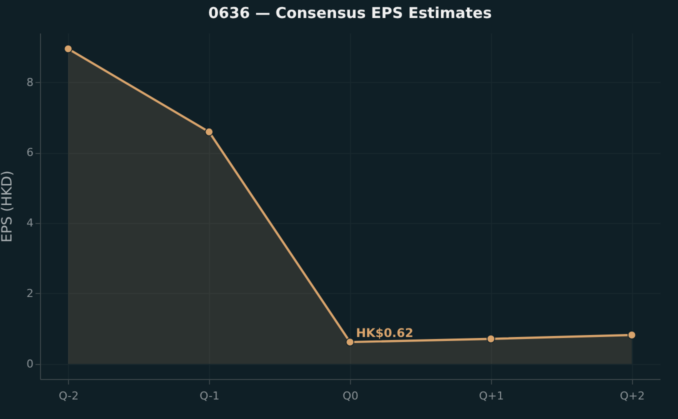 Image resolution: width=678 pixels, height=419 pixels. Describe the element at coordinates (68, 396) in the screenshot. I see `x-tick-label: Q-2` at that location.